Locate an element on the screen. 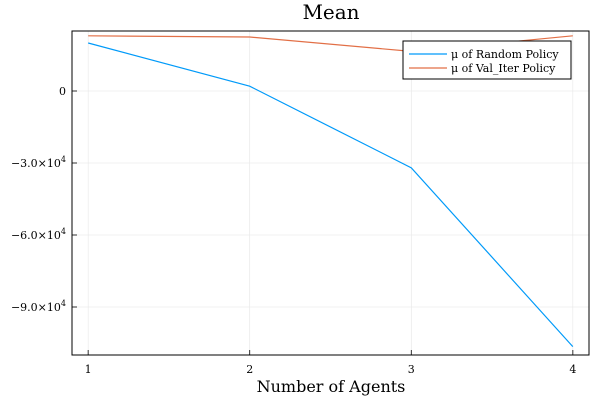 This screenshot has width=600, height=400. legend-label-val-iter: μ of Val_Iter Policy is located at coordinates (503, 68).